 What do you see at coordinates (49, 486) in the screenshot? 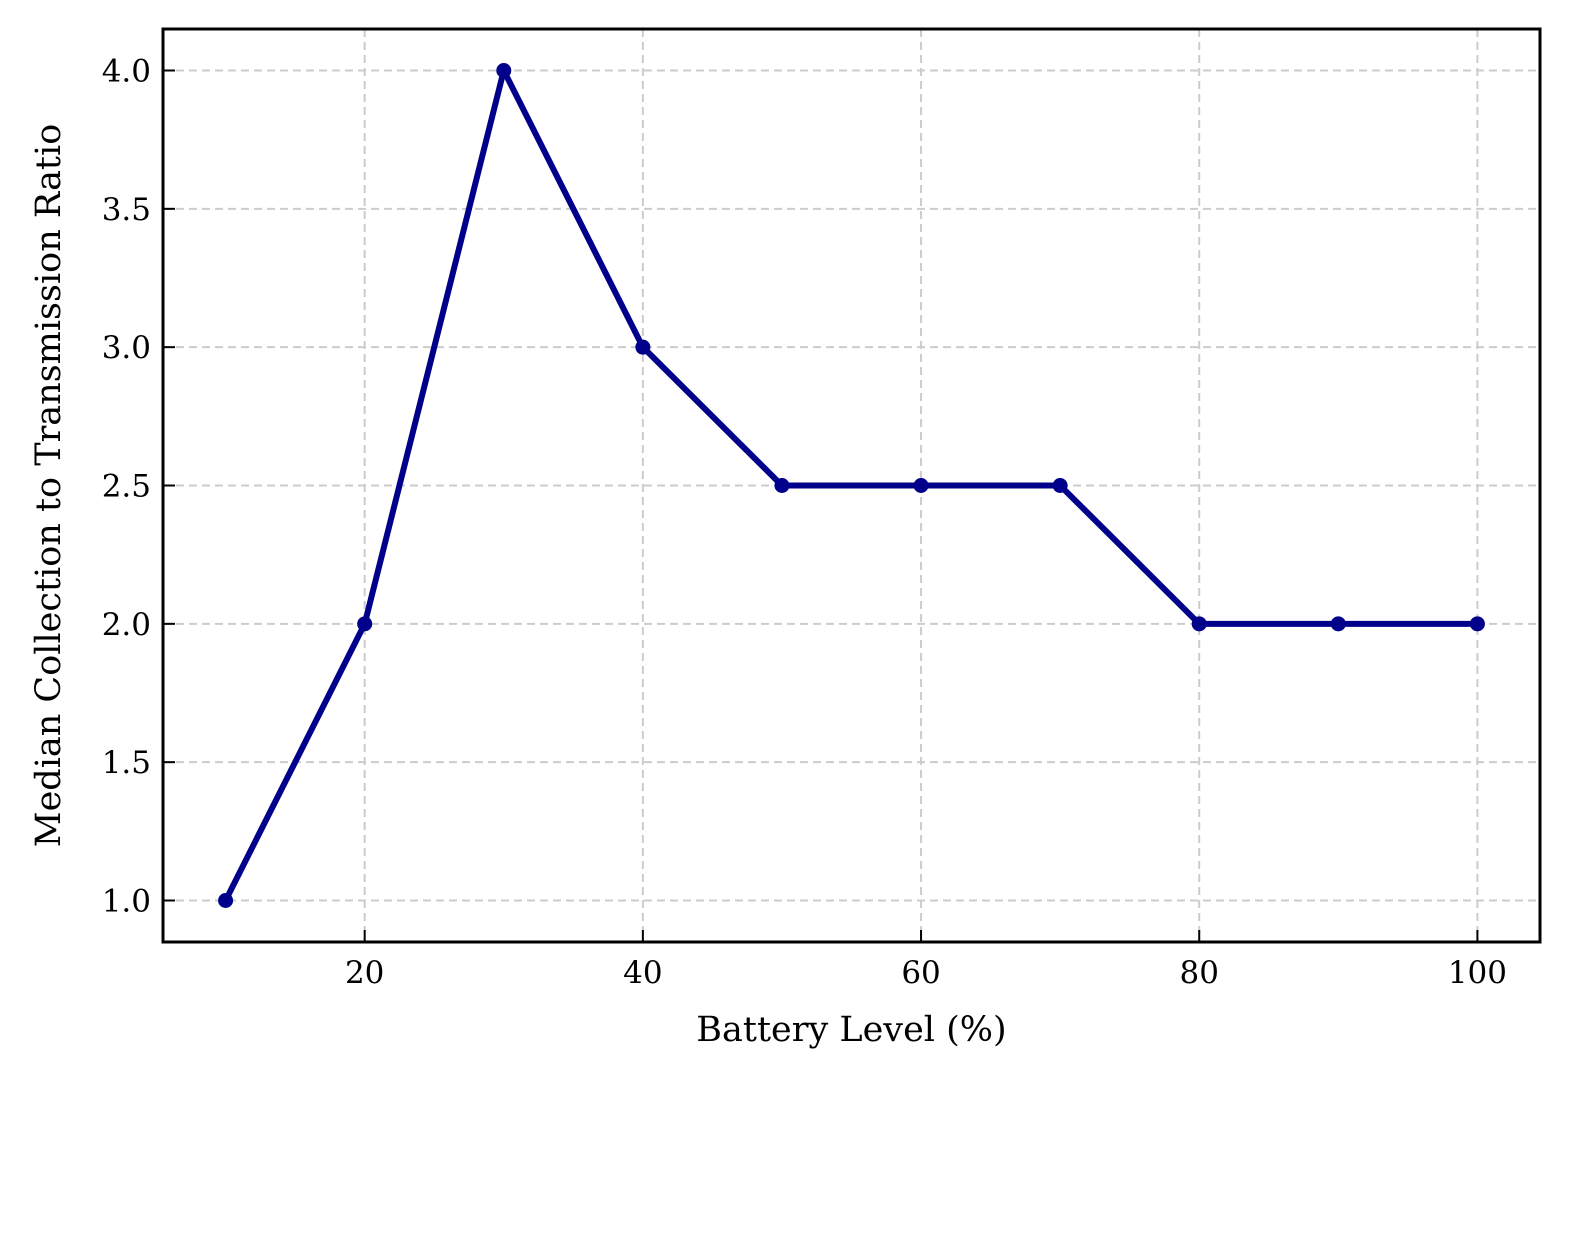
I see `y-axis-label: Median Collection to Transmission Ratio` at bounding box center [49, 486].